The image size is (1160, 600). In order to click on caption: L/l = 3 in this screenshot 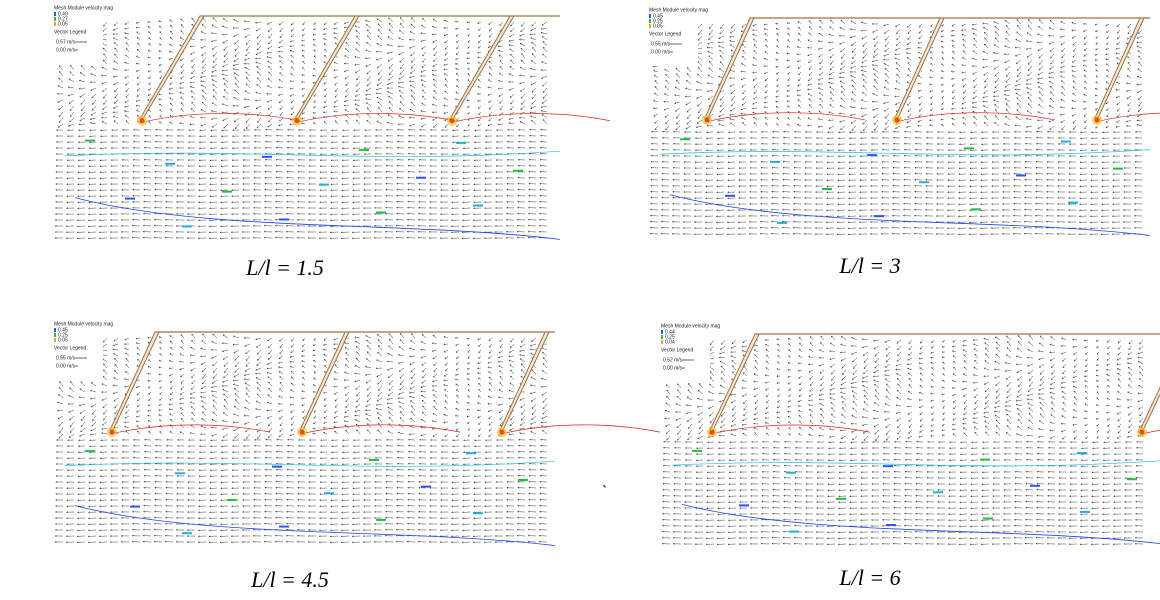, I will do `click(869, 265)`.